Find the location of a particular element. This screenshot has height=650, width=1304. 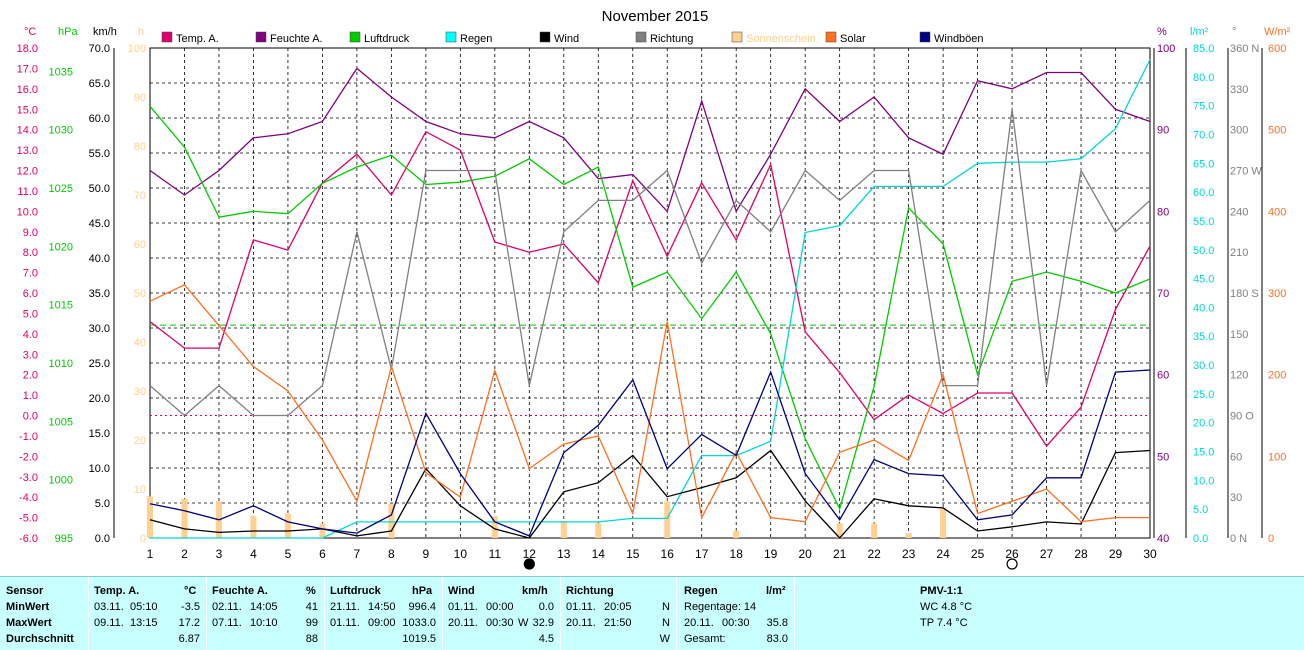

temp-tick-label: 16.0 is located at coordinates (27, 90).